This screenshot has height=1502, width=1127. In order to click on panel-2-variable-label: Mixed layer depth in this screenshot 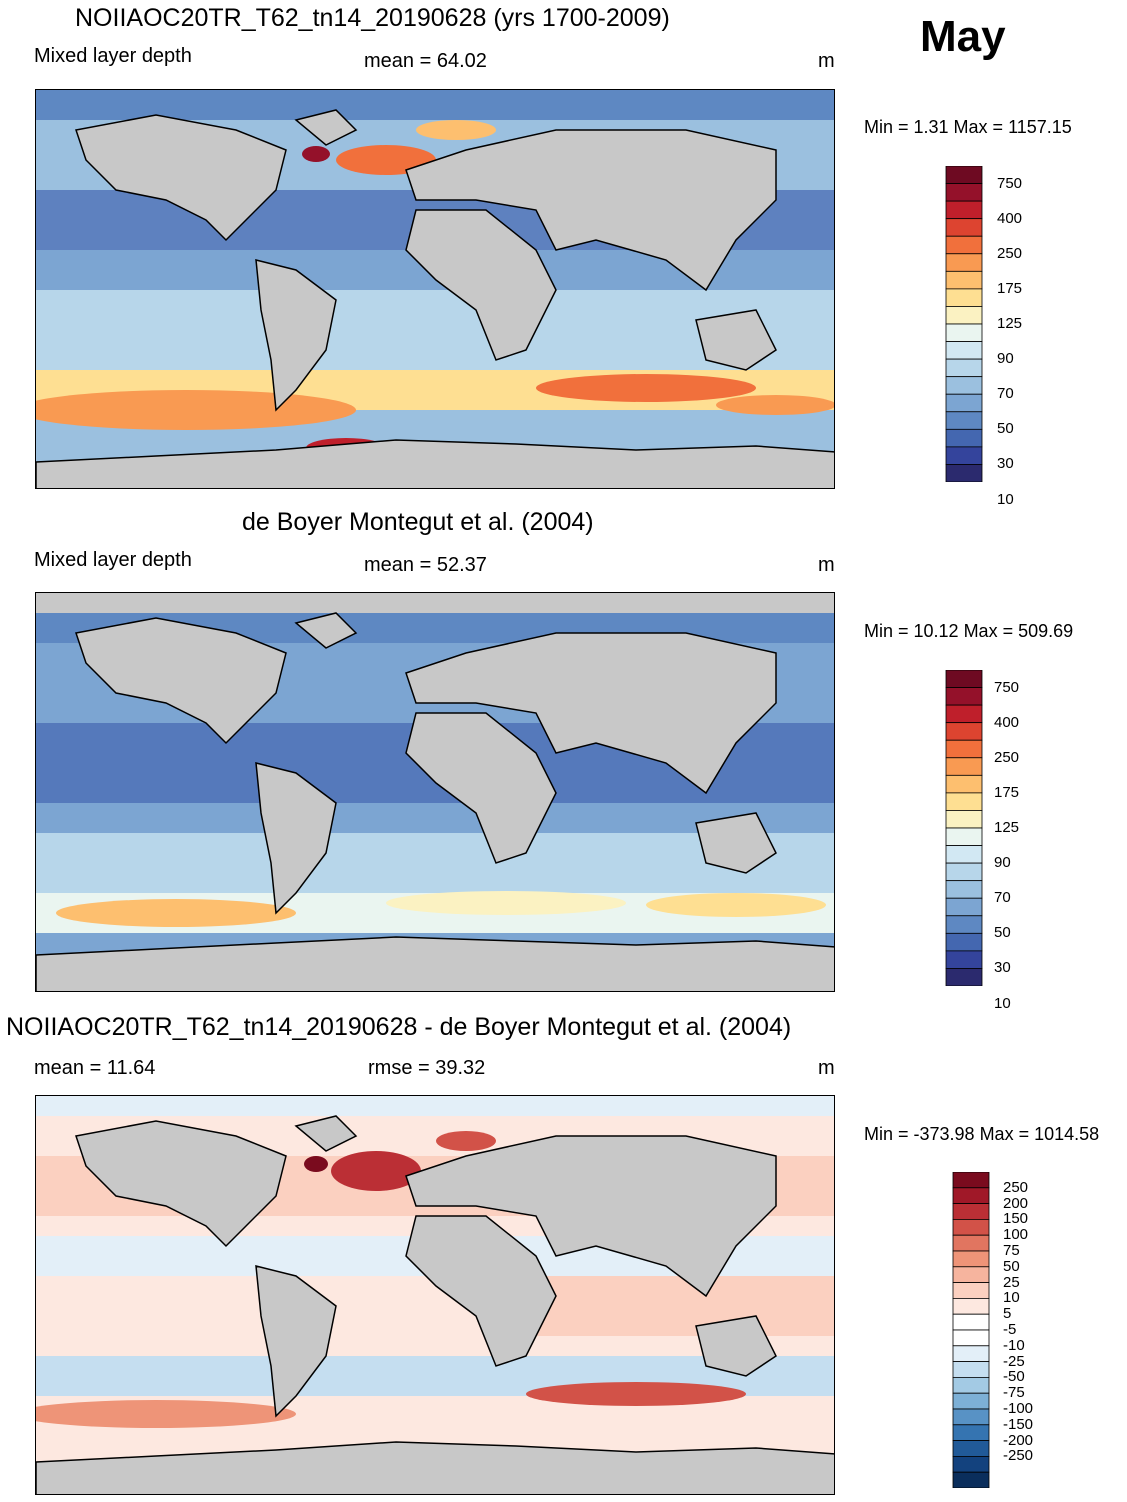, I will do `click(113, 560)`.